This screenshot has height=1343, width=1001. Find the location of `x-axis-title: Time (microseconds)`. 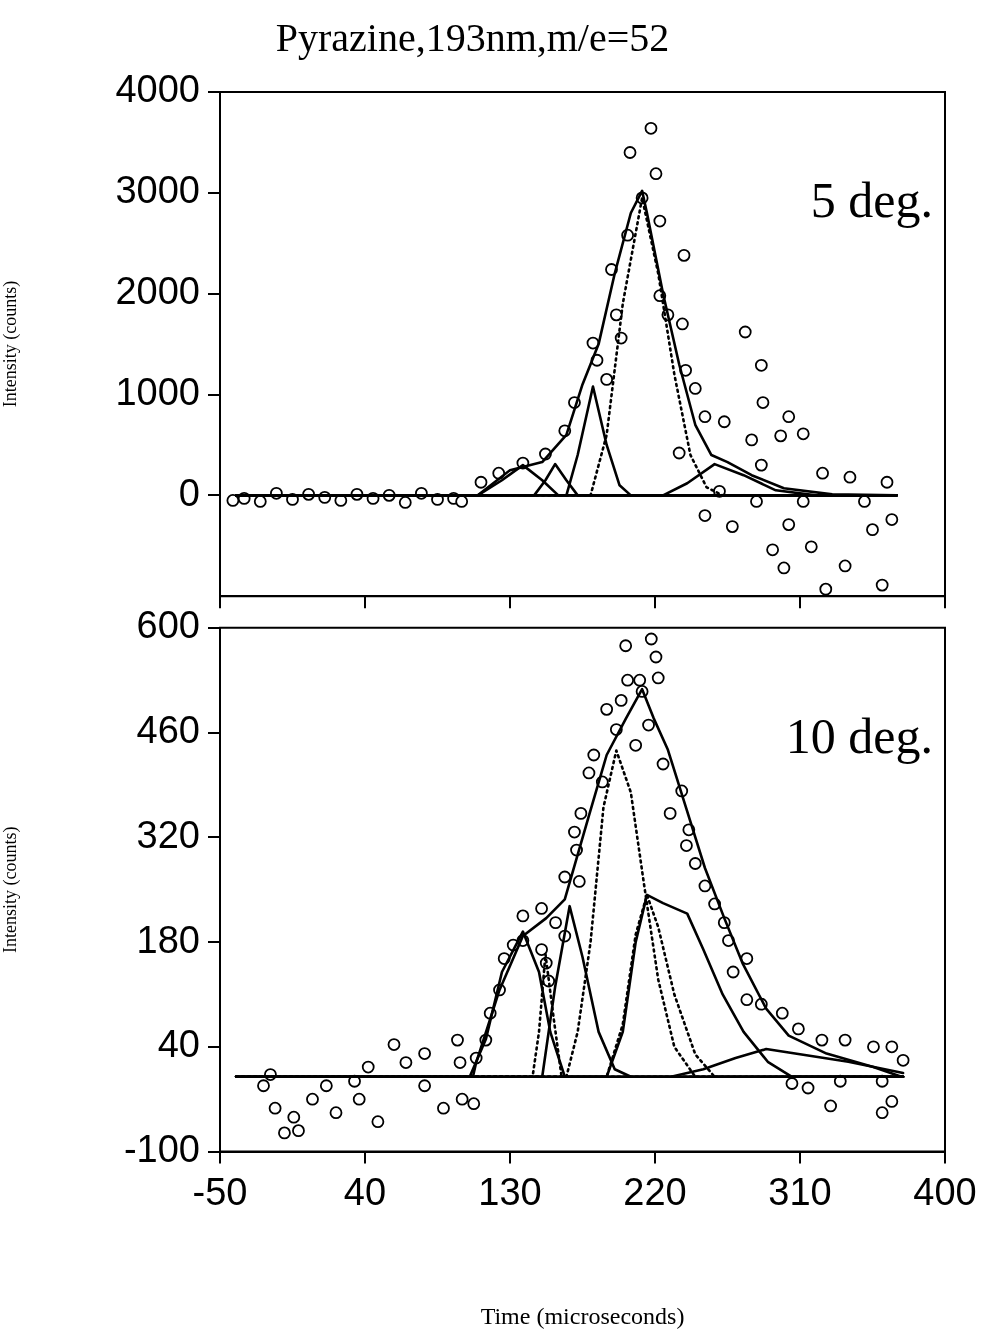

x-axis-title: Time (microseconds) is located at coordinates (582, 1315).